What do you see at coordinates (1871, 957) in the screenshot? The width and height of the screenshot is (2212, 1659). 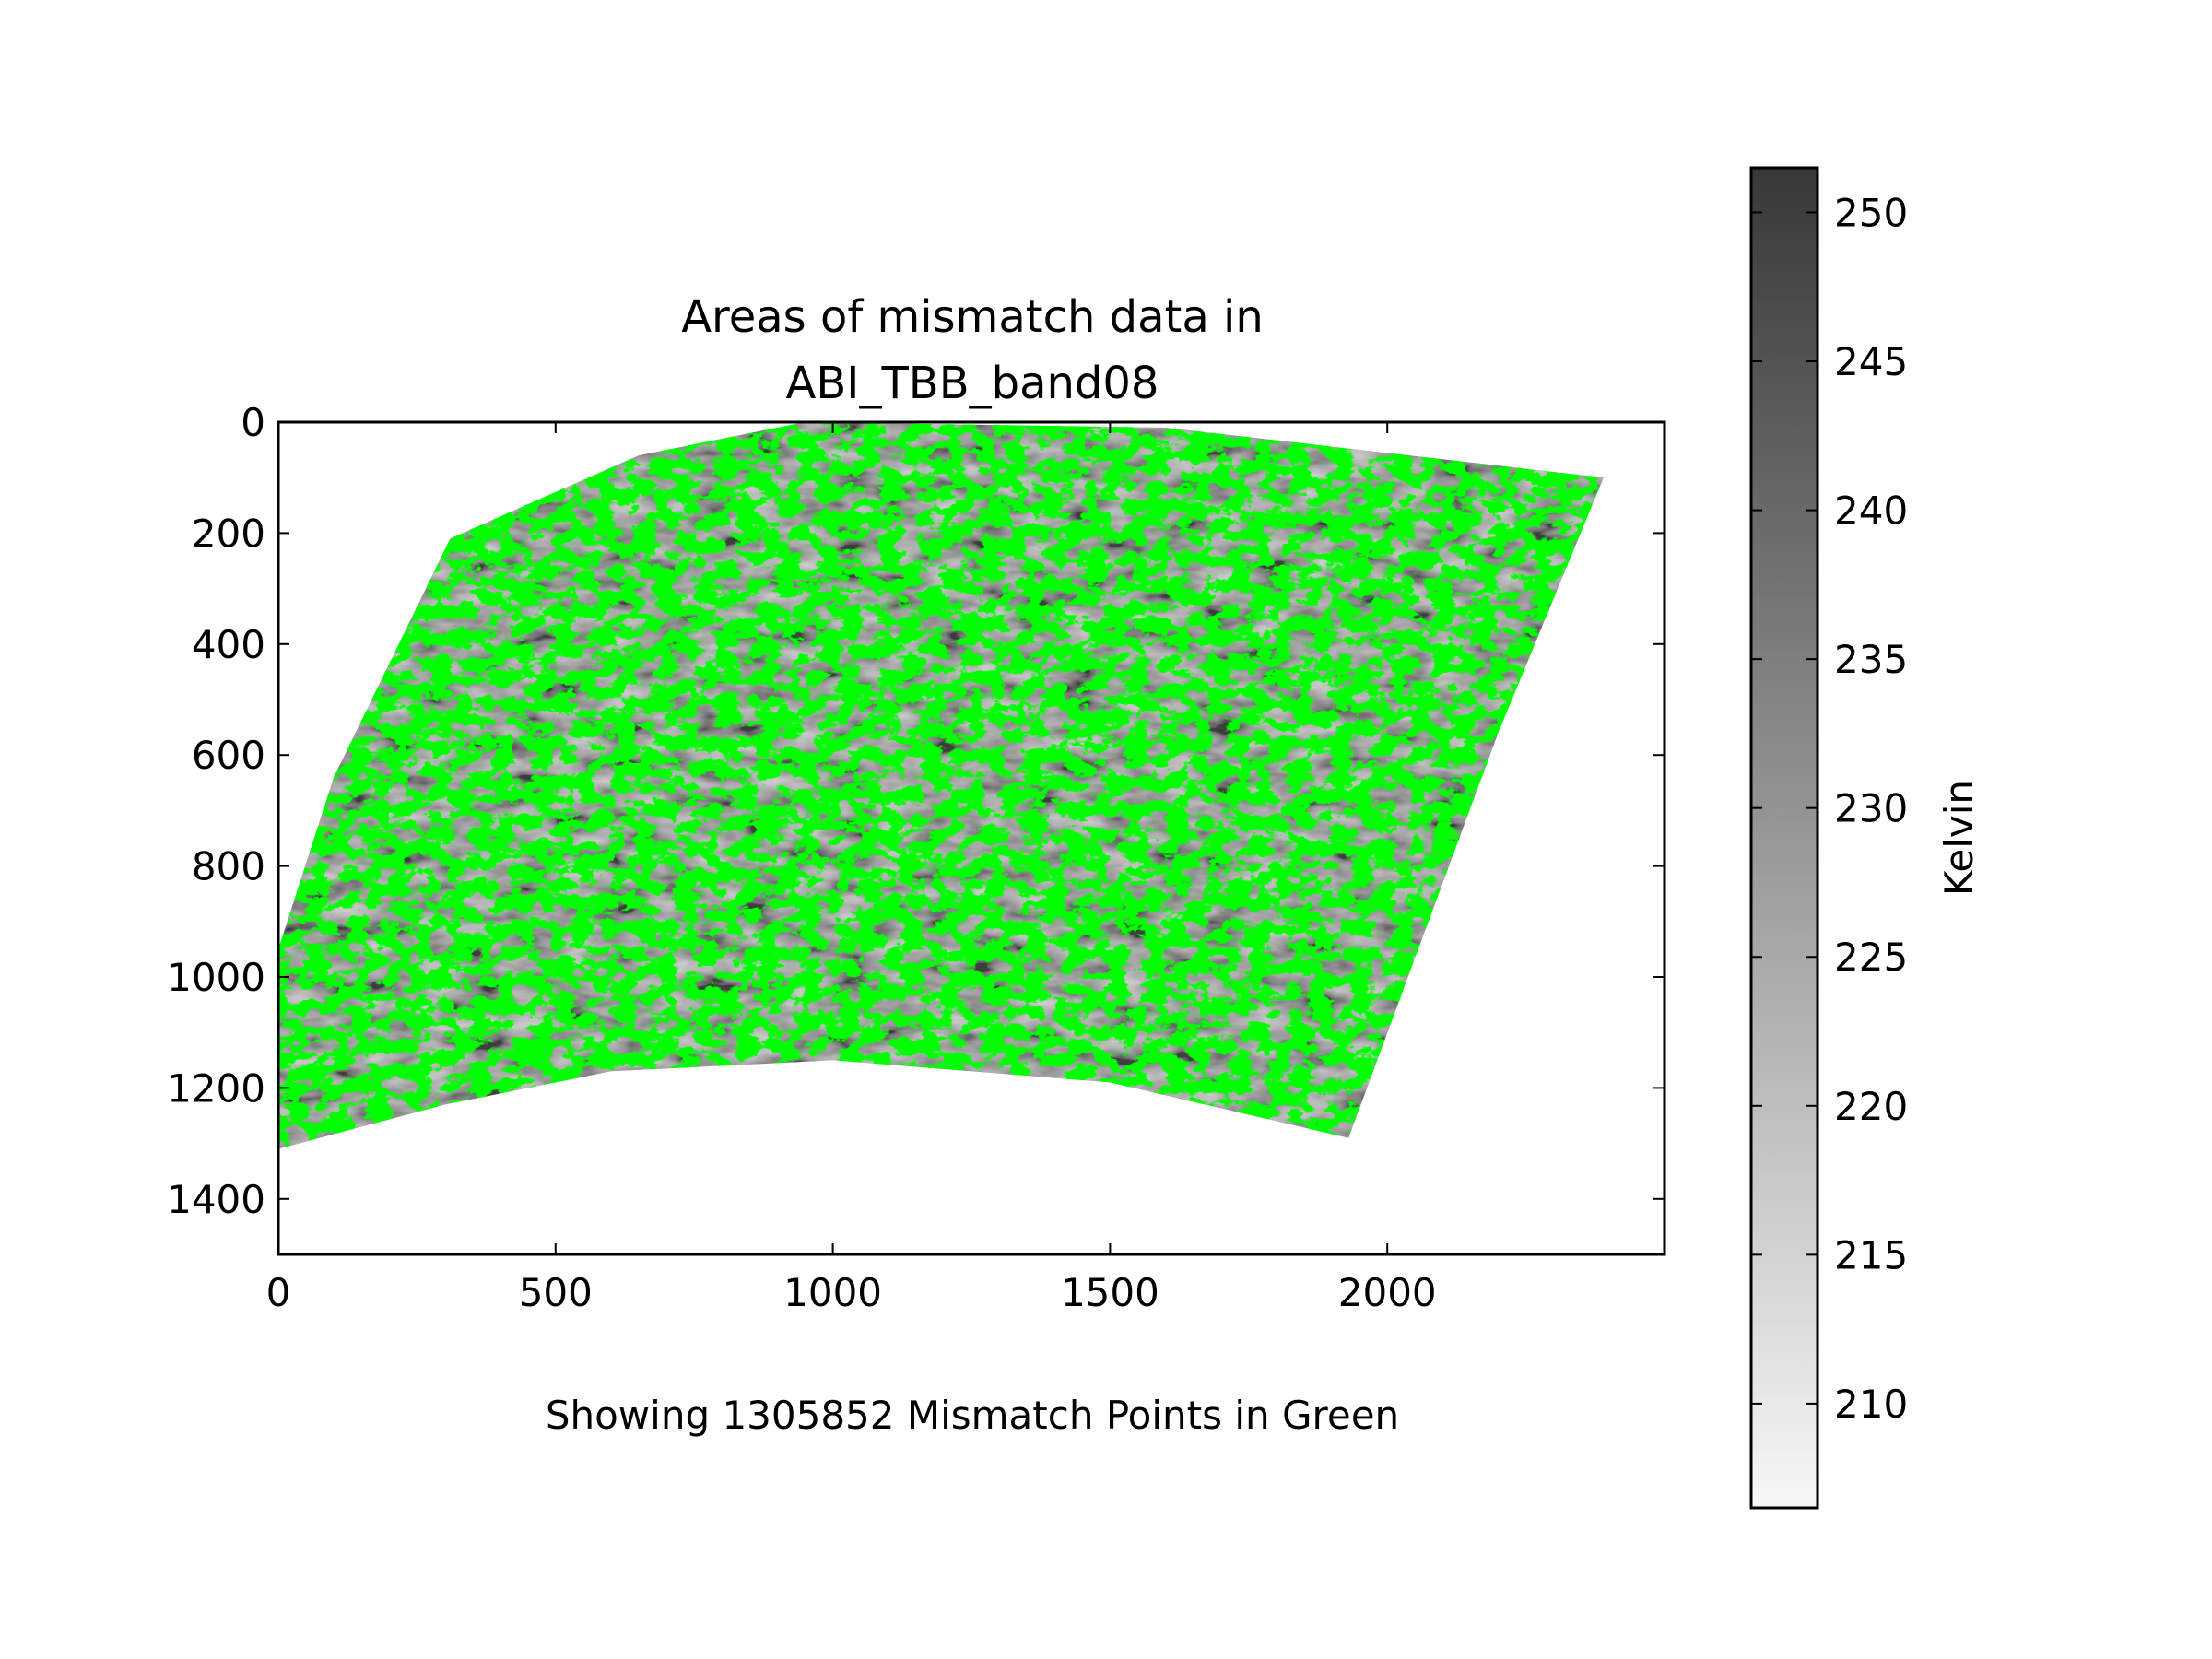 I see `colorbar-tick-label: 225` at bounding box center [1871, 957].